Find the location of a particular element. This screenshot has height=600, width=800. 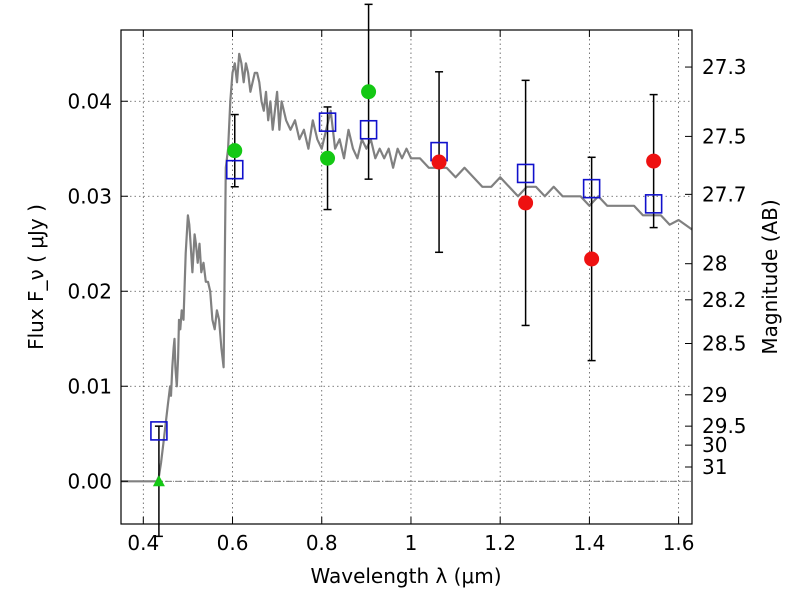

y-tick-label: 0.02 is located at coordinates (89, 291).